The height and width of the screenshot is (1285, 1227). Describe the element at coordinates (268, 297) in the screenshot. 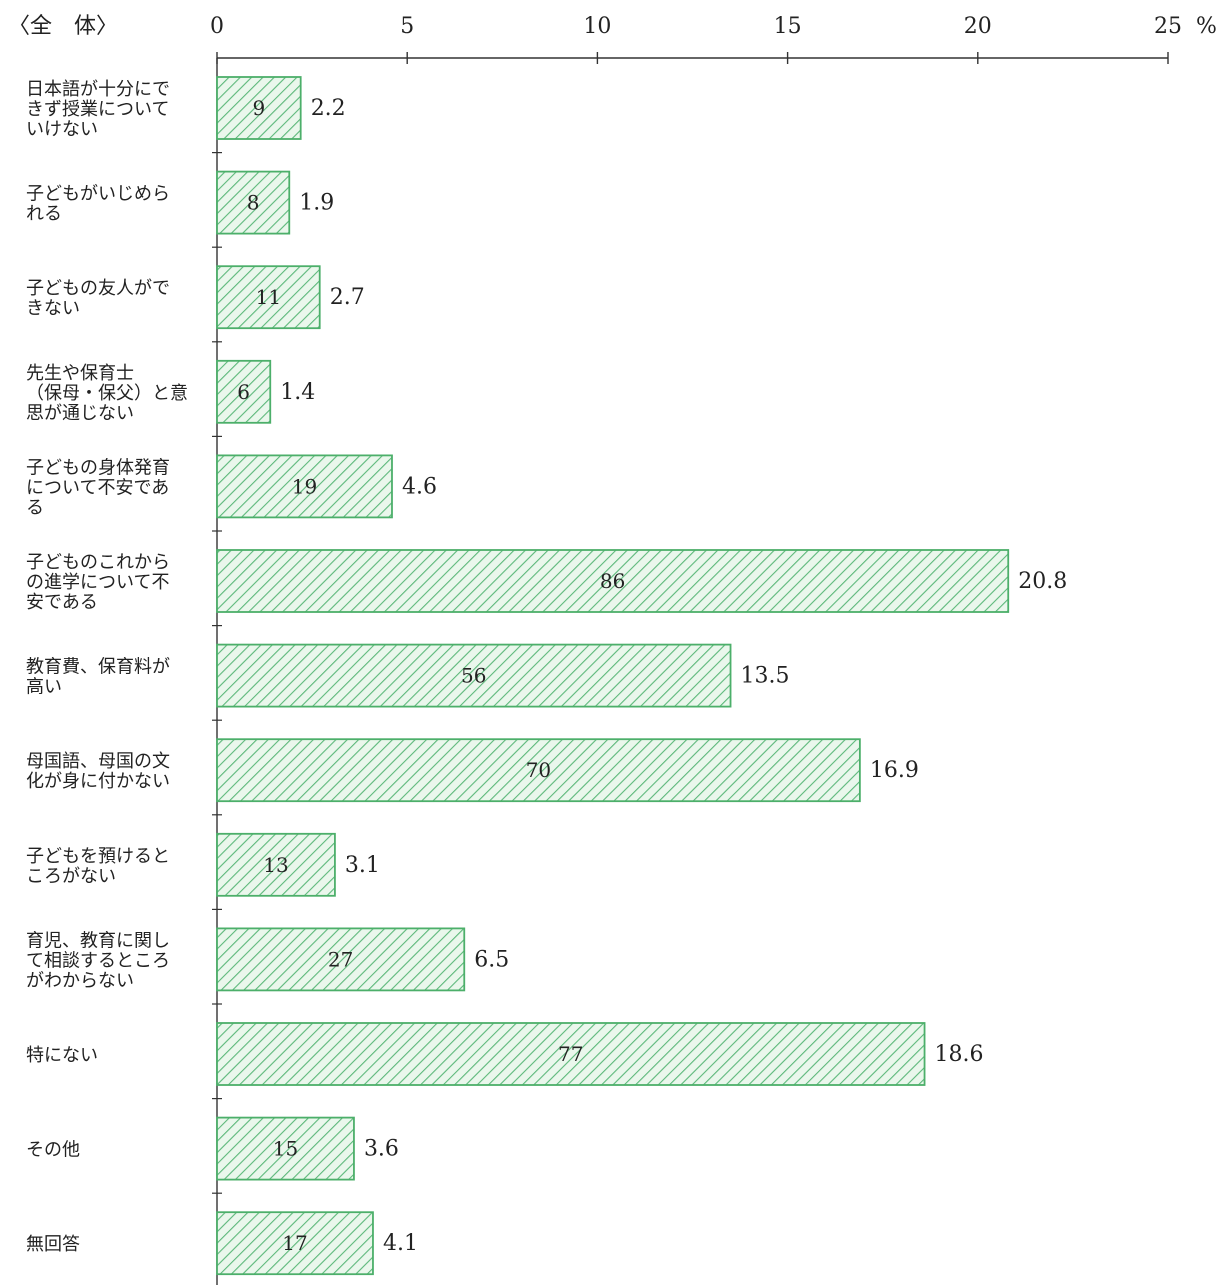

I see `count-label: 11` at that location.